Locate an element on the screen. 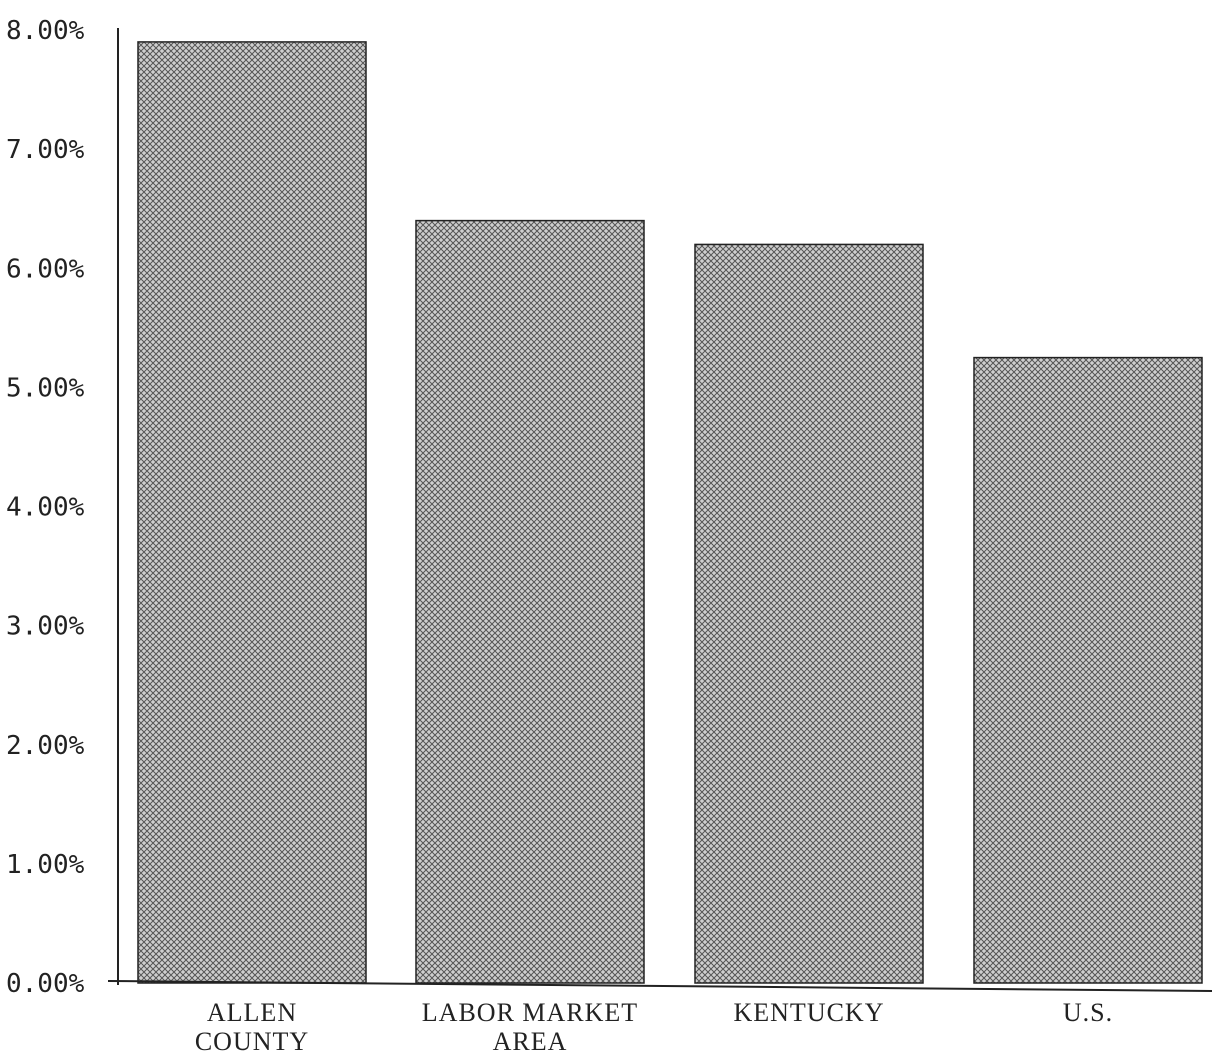 The image size is (1218, 1058). y-tick-label: 3.00% is located at coordinates (45, 627).